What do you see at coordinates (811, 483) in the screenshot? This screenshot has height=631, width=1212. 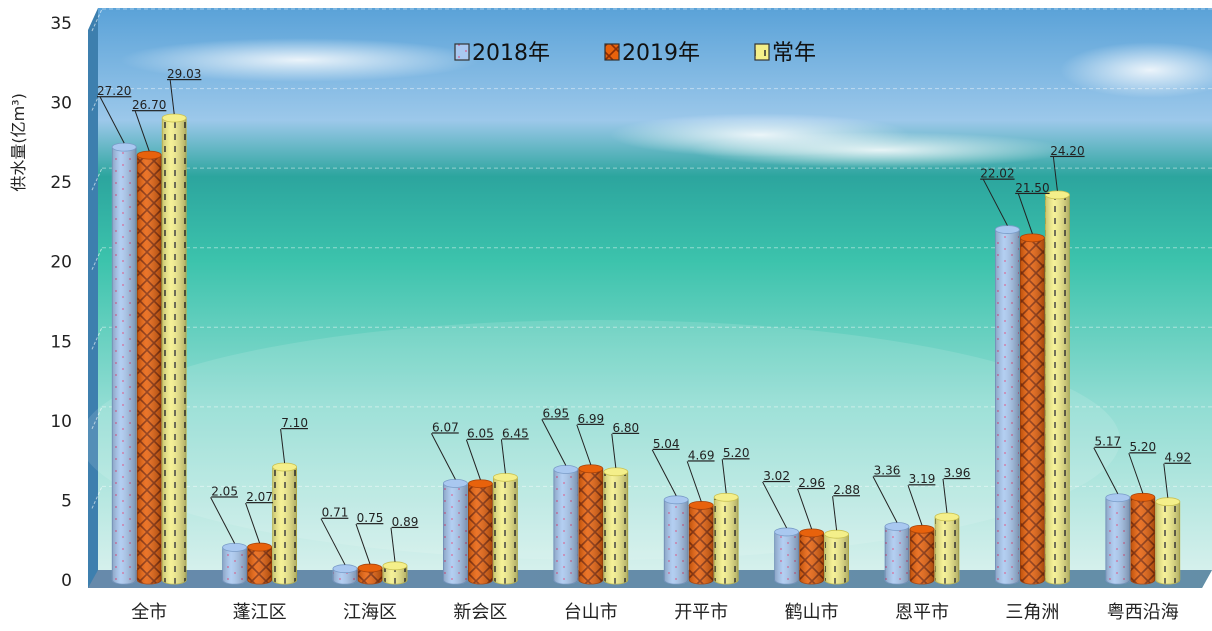 I see `data-label: 2.96` at bounding box center [811, 483].